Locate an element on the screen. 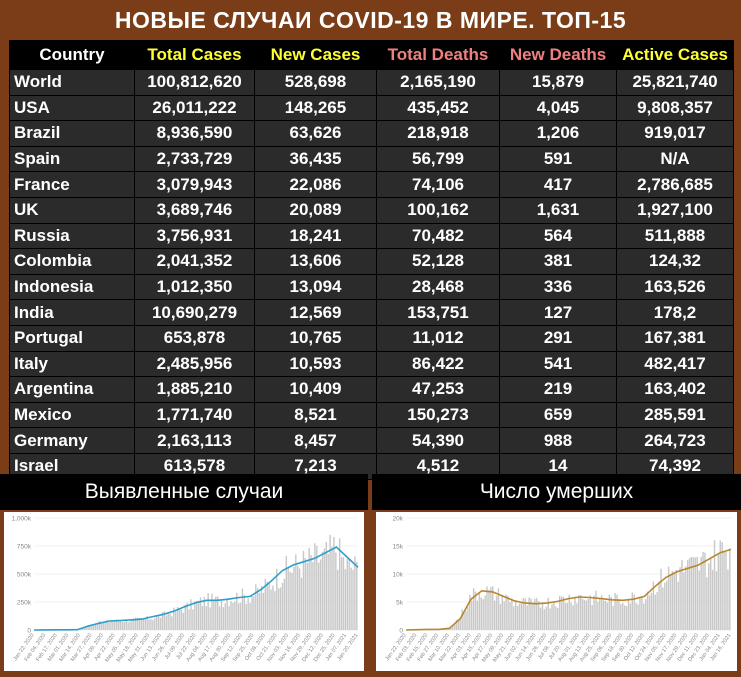 This screenshot has height=677, width=741. y-tick-label: 0 is located at coordinates (401, 631).